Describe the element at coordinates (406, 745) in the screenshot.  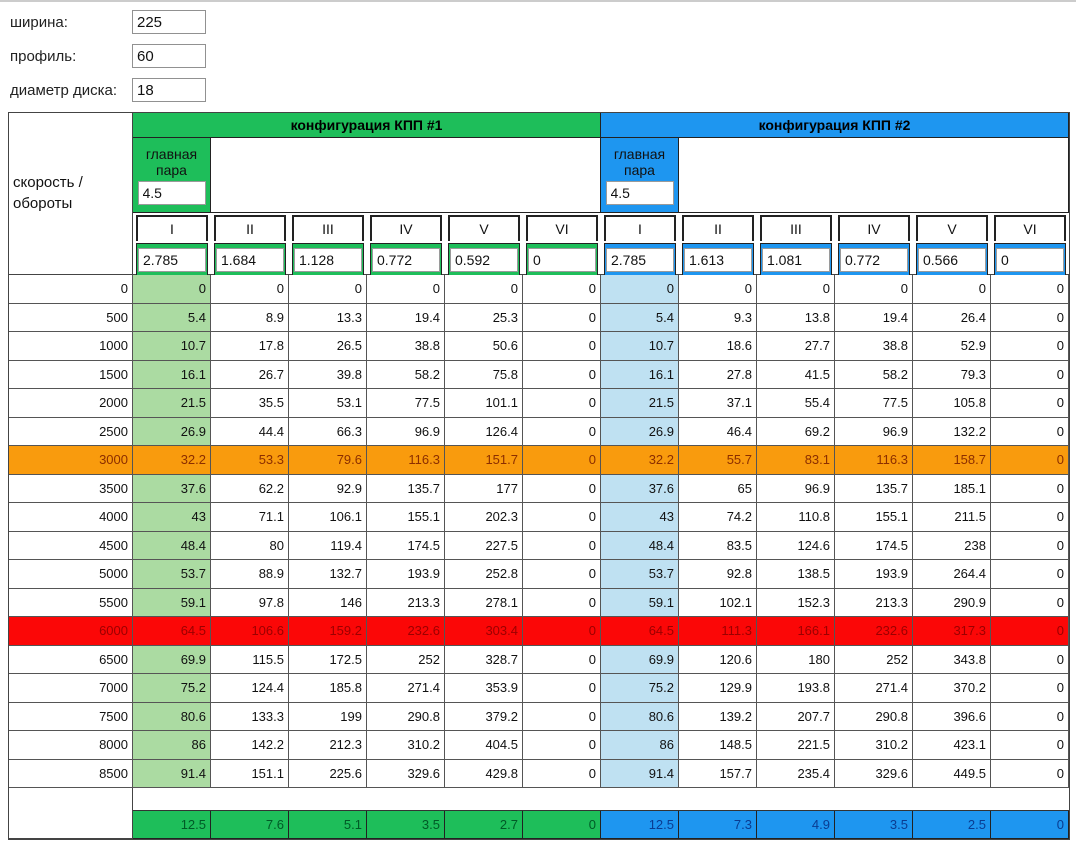
I see `speed-cell: 310.2` at that location.